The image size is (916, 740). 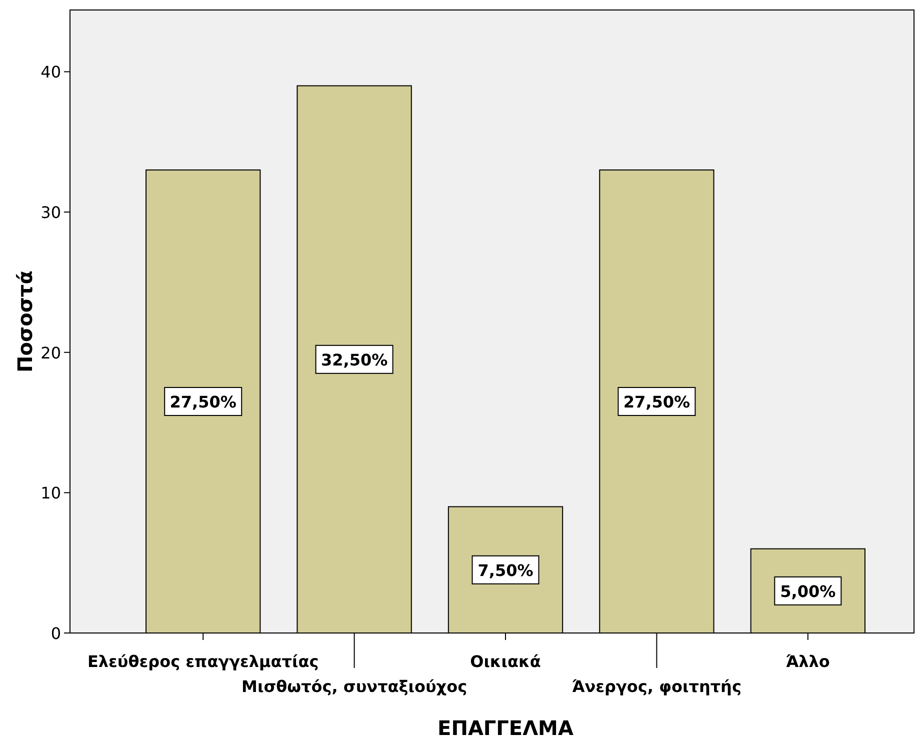 I want to click on y-axis-title: Ποσοστά, so click(x=25, y=321).